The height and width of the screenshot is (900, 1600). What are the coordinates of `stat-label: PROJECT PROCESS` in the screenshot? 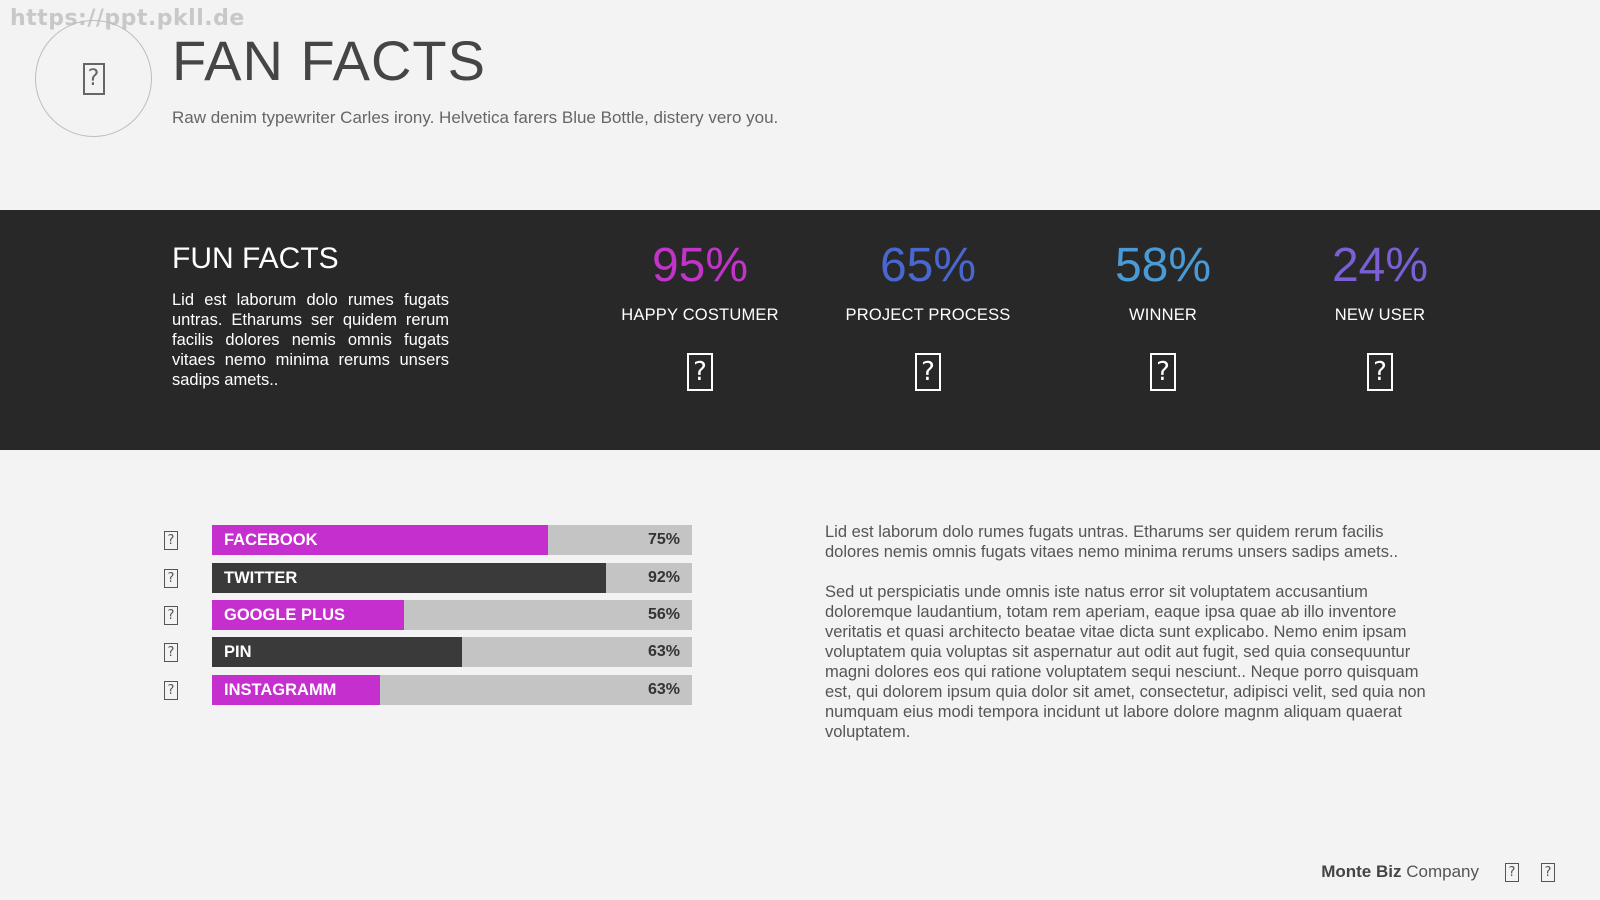 It's located at (928, 315).